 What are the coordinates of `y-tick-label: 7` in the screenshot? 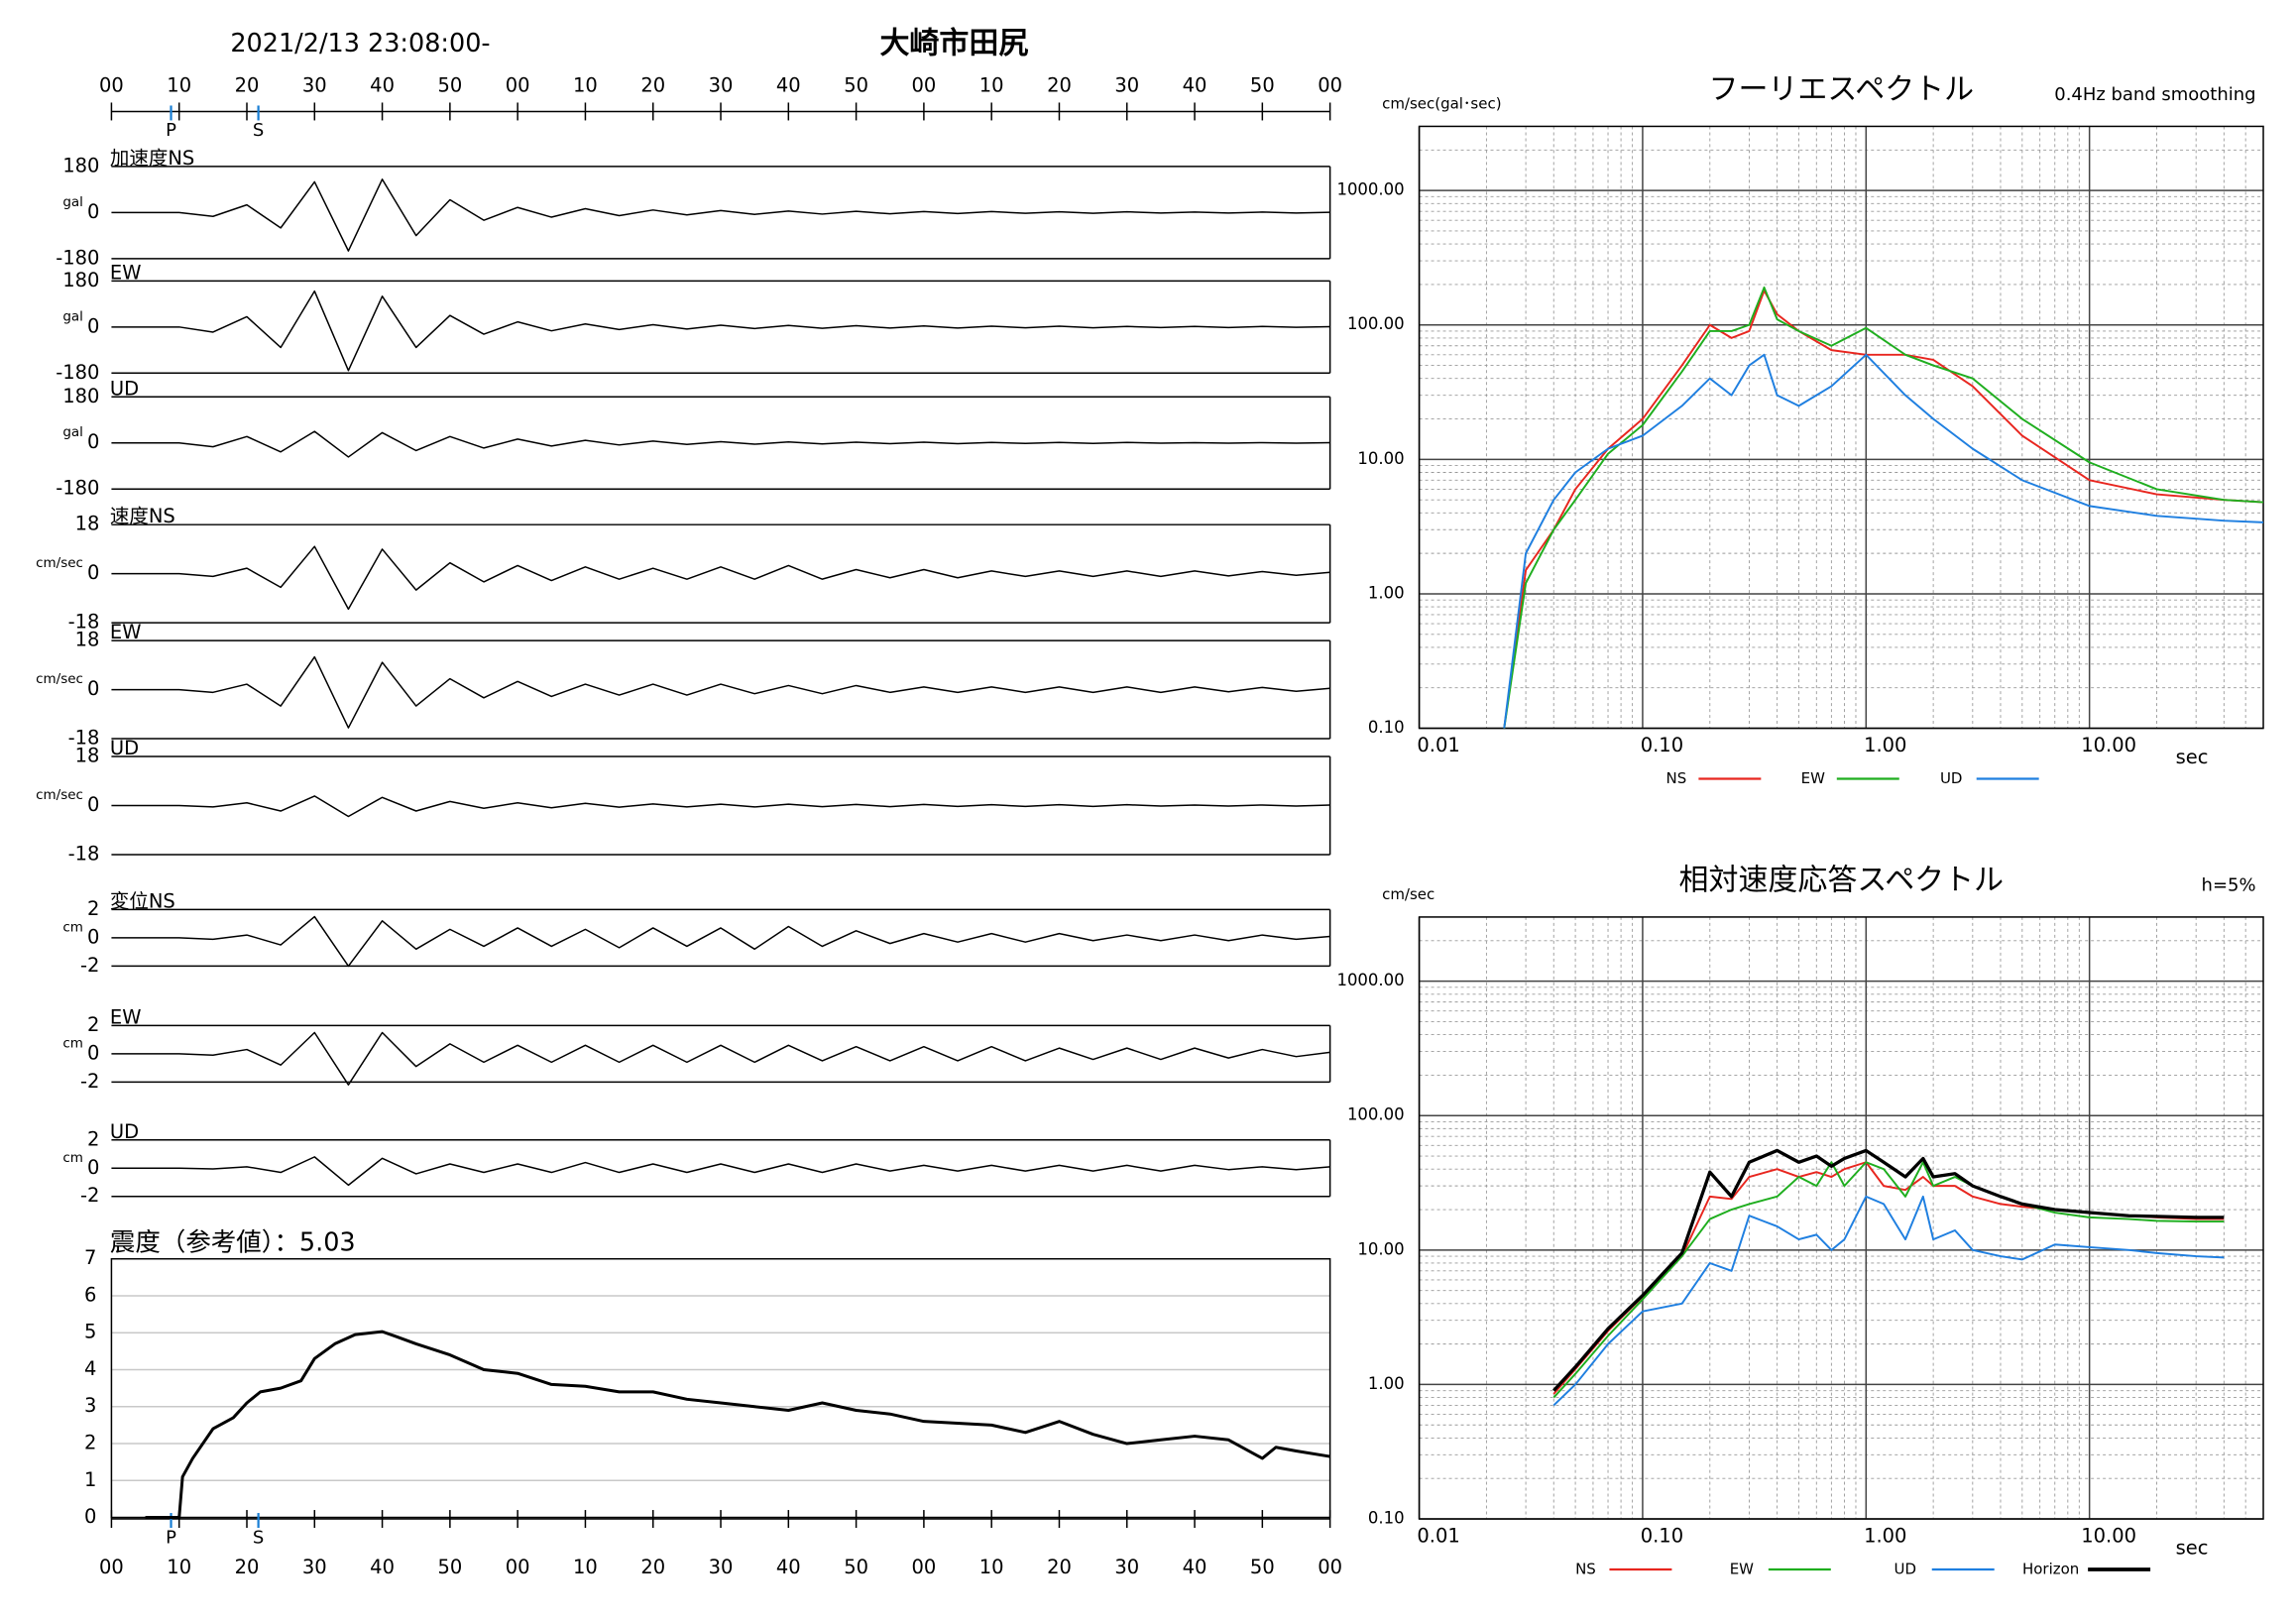 It's located at (90, 1257).